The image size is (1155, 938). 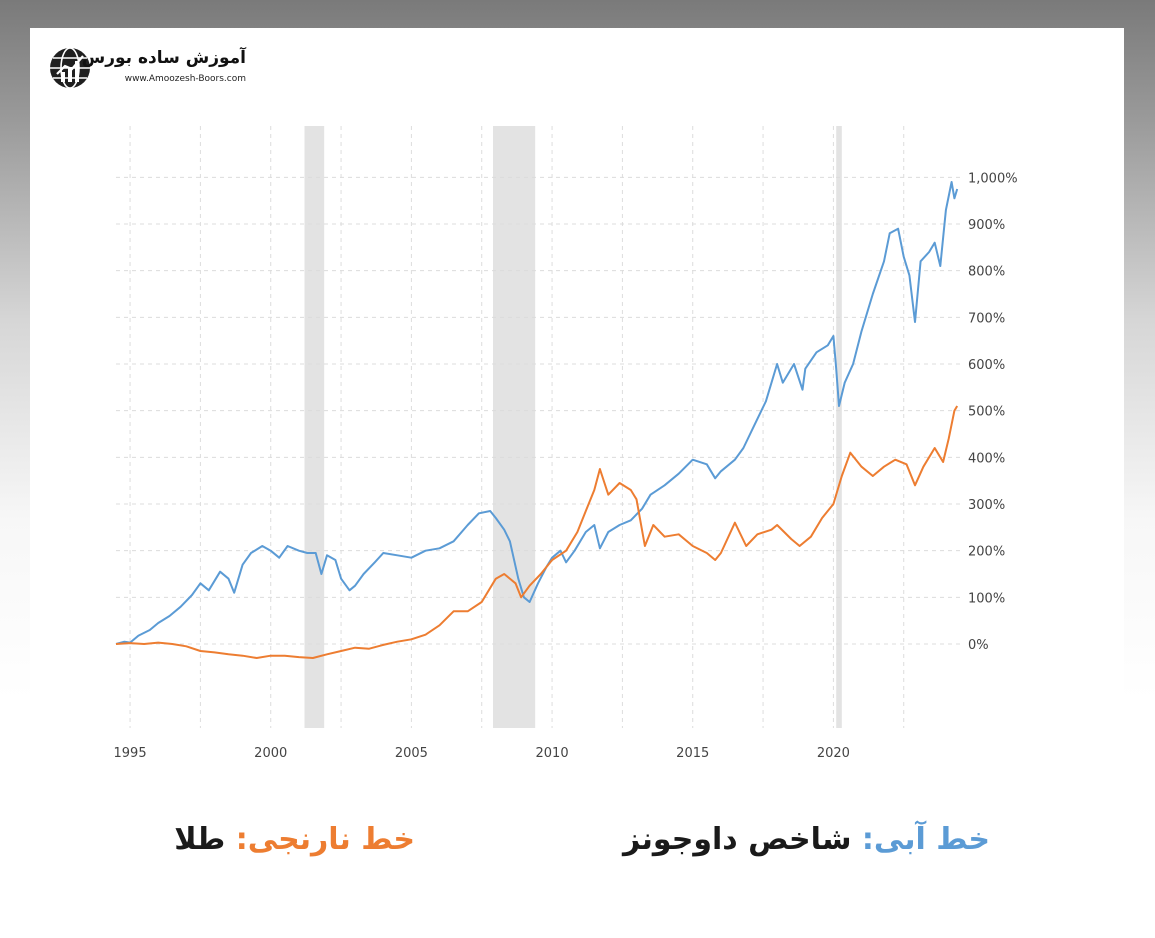 What do you see at coordinates (70, 68) in the screenshot?
I see `globe-chart-icon` at bounding box center [70, 68].